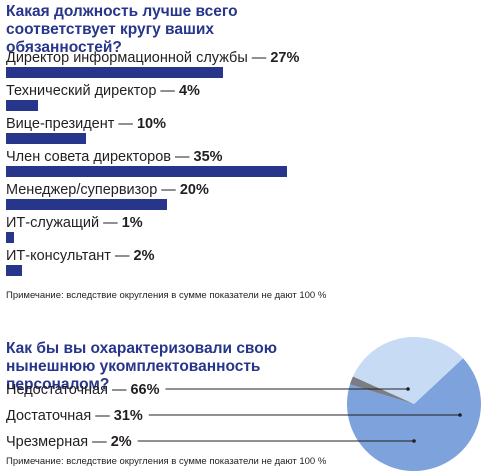  I want to click on bar-category: Вице-президент —, so click(71, 124).